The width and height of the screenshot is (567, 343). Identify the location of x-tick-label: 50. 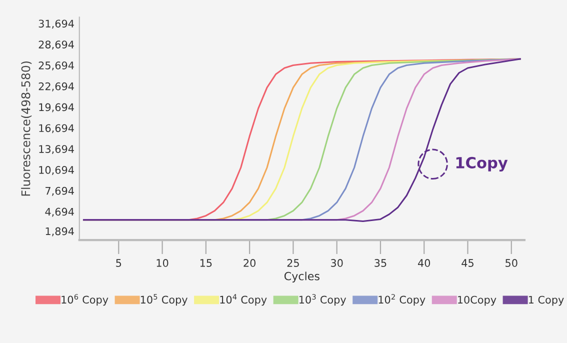
(512, 263).